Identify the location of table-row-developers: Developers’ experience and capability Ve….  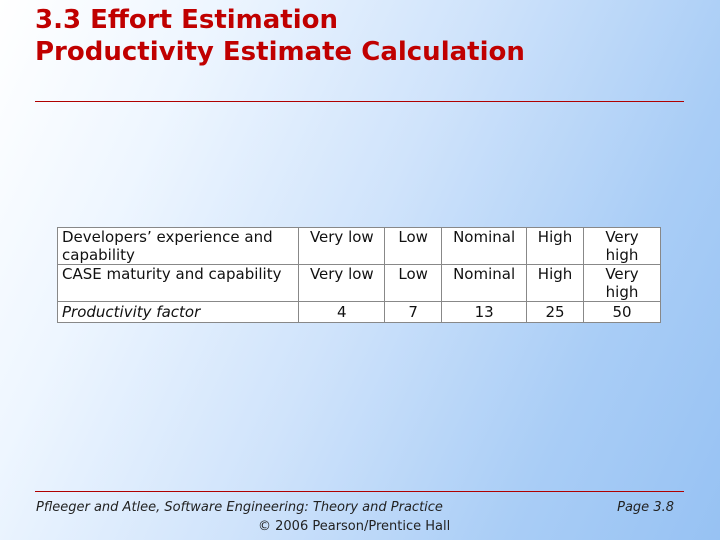
(358, 246).